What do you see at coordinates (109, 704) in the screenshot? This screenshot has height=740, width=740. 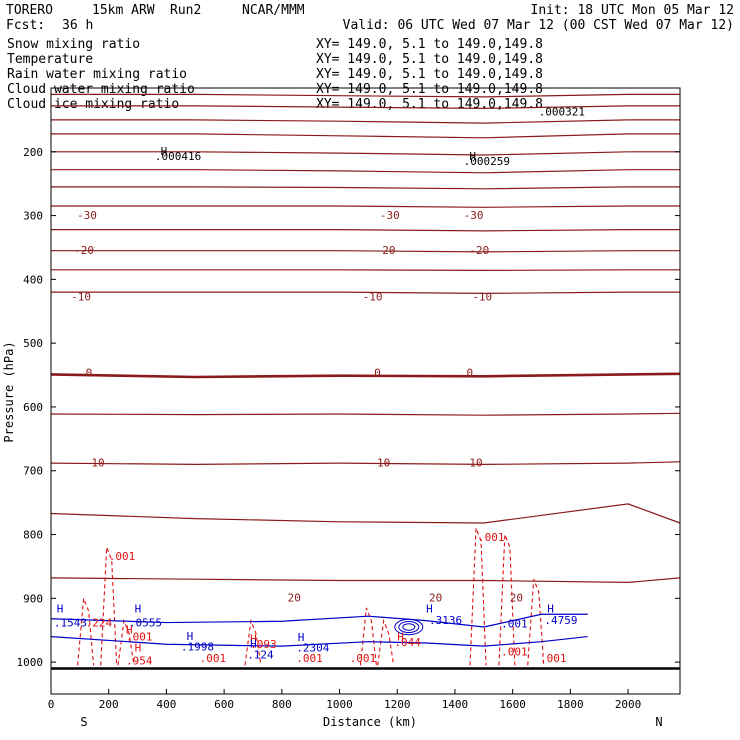 I see `x-tick-label: 200` at bounding box center [109, 704].